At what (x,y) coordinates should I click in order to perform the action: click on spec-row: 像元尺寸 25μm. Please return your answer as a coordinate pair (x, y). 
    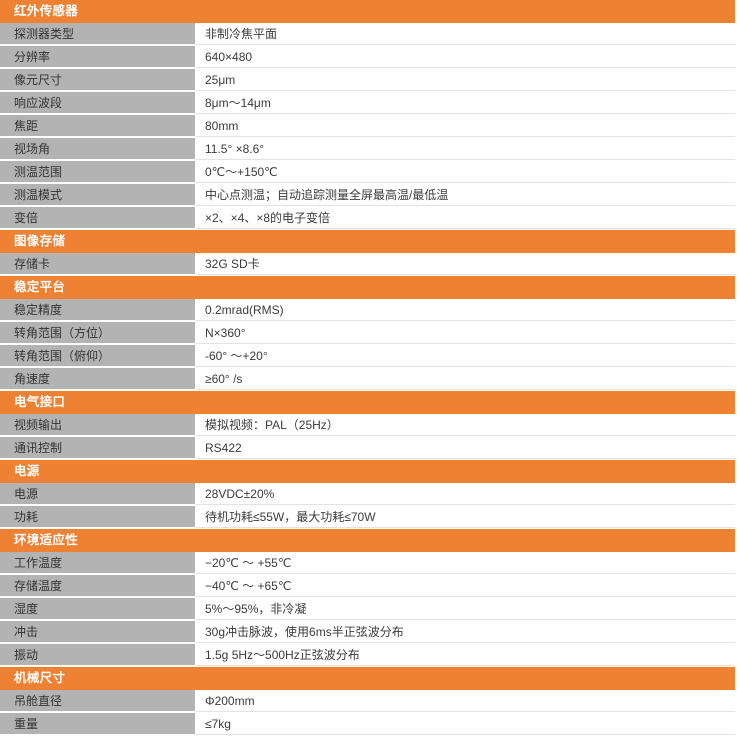
    Looking at the image, I should click on (367, 80).